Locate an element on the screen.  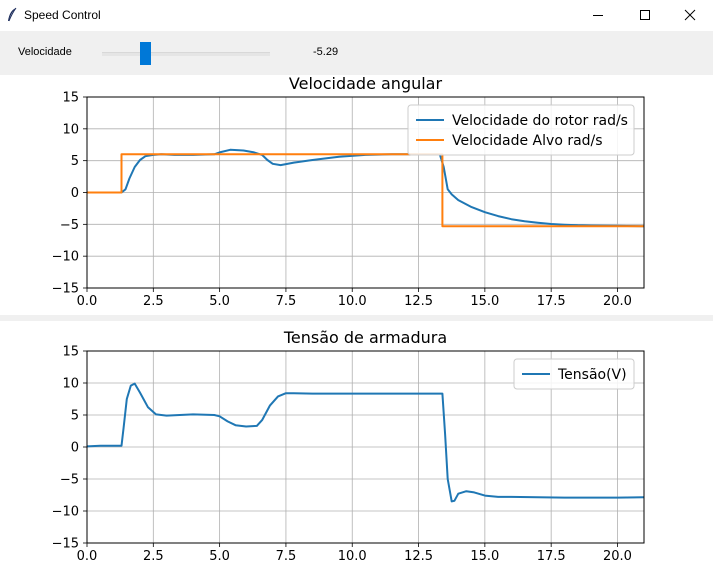
legend-label-0: Tensão(V) is located at coordinates (592, 375).